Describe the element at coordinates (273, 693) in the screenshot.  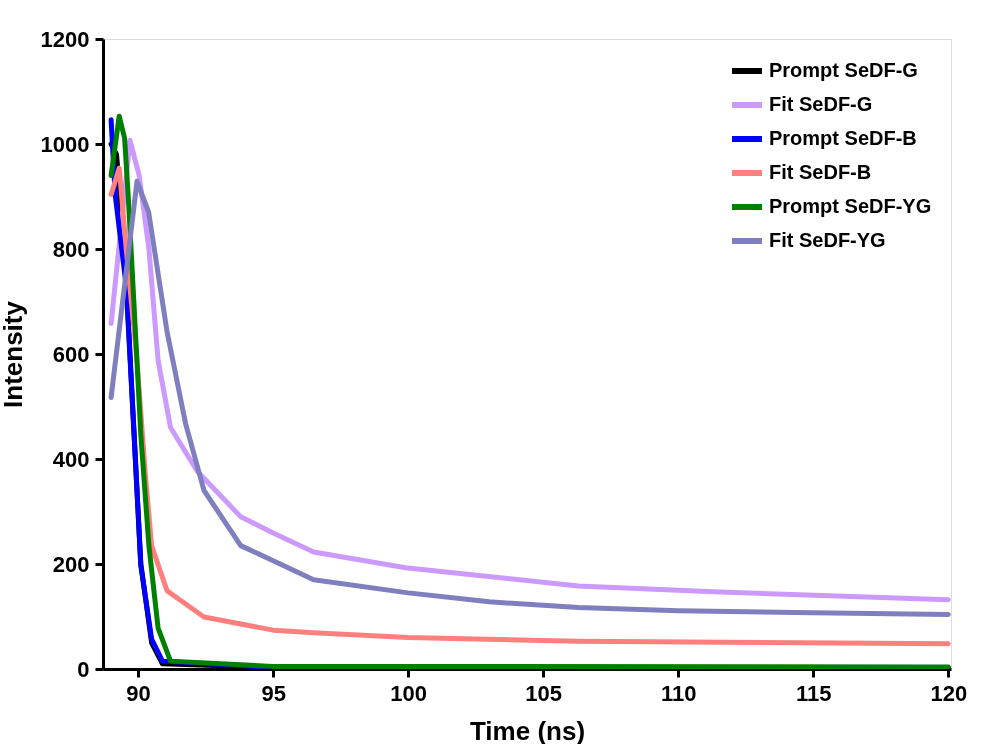
I see `x-tick-label: 95` at that location.